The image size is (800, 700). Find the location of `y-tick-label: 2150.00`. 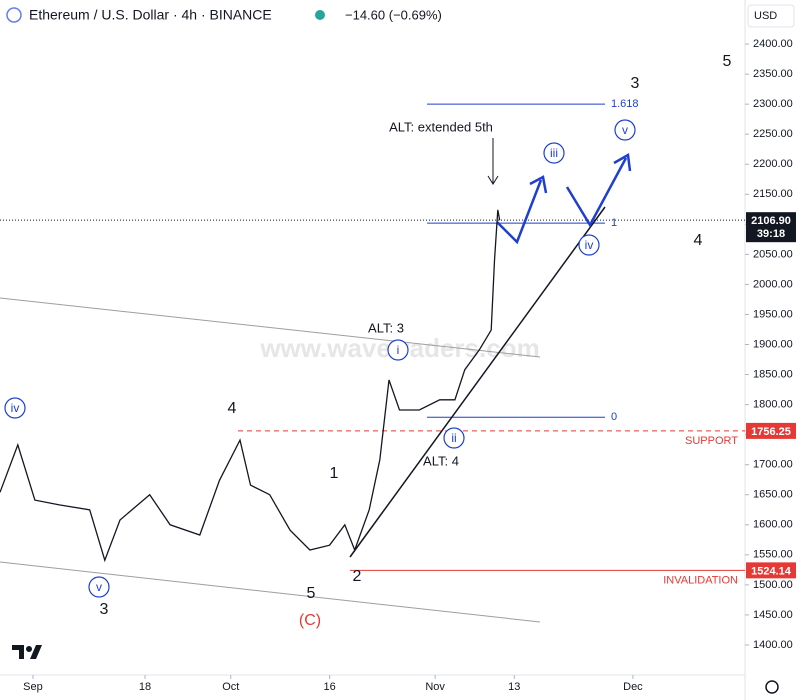

y-tick-label: 2150.00 is located at coordinates (773, 194).